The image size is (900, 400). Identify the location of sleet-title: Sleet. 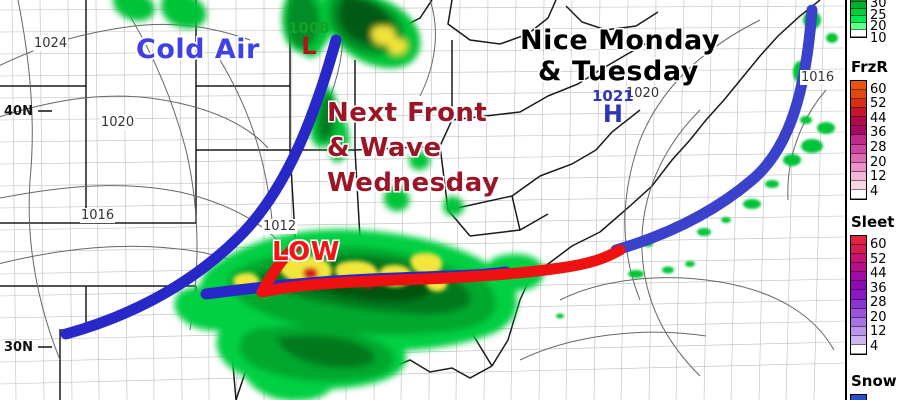
(873, 222).